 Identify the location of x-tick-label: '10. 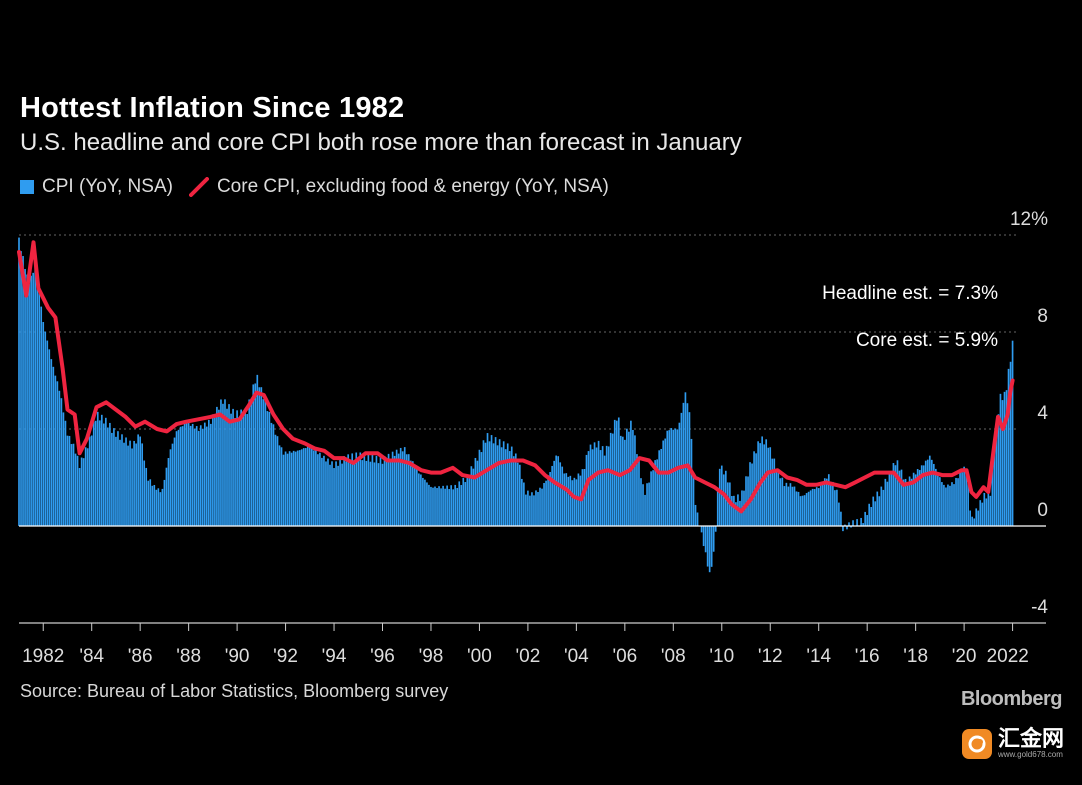
(721, 656).